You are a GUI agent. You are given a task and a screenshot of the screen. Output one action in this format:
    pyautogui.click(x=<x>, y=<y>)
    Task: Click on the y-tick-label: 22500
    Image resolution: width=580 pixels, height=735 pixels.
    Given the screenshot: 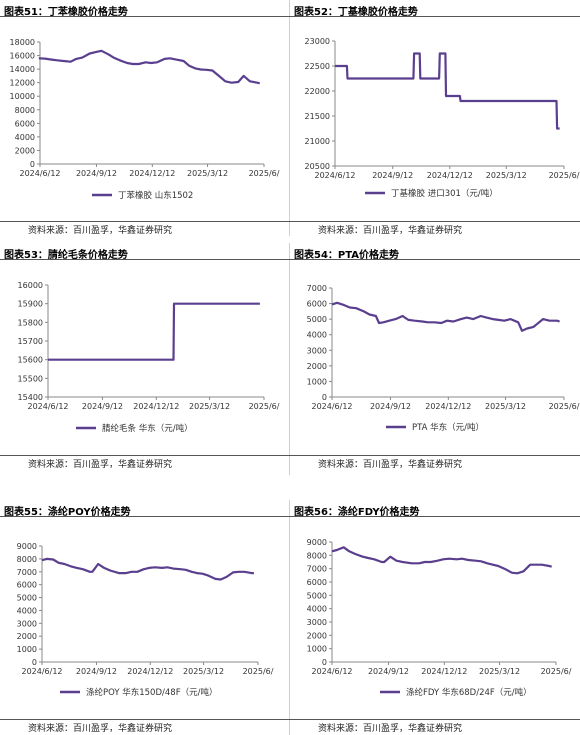 What is the action you would take?
    pyautogui.click(x=317, y=66)
    